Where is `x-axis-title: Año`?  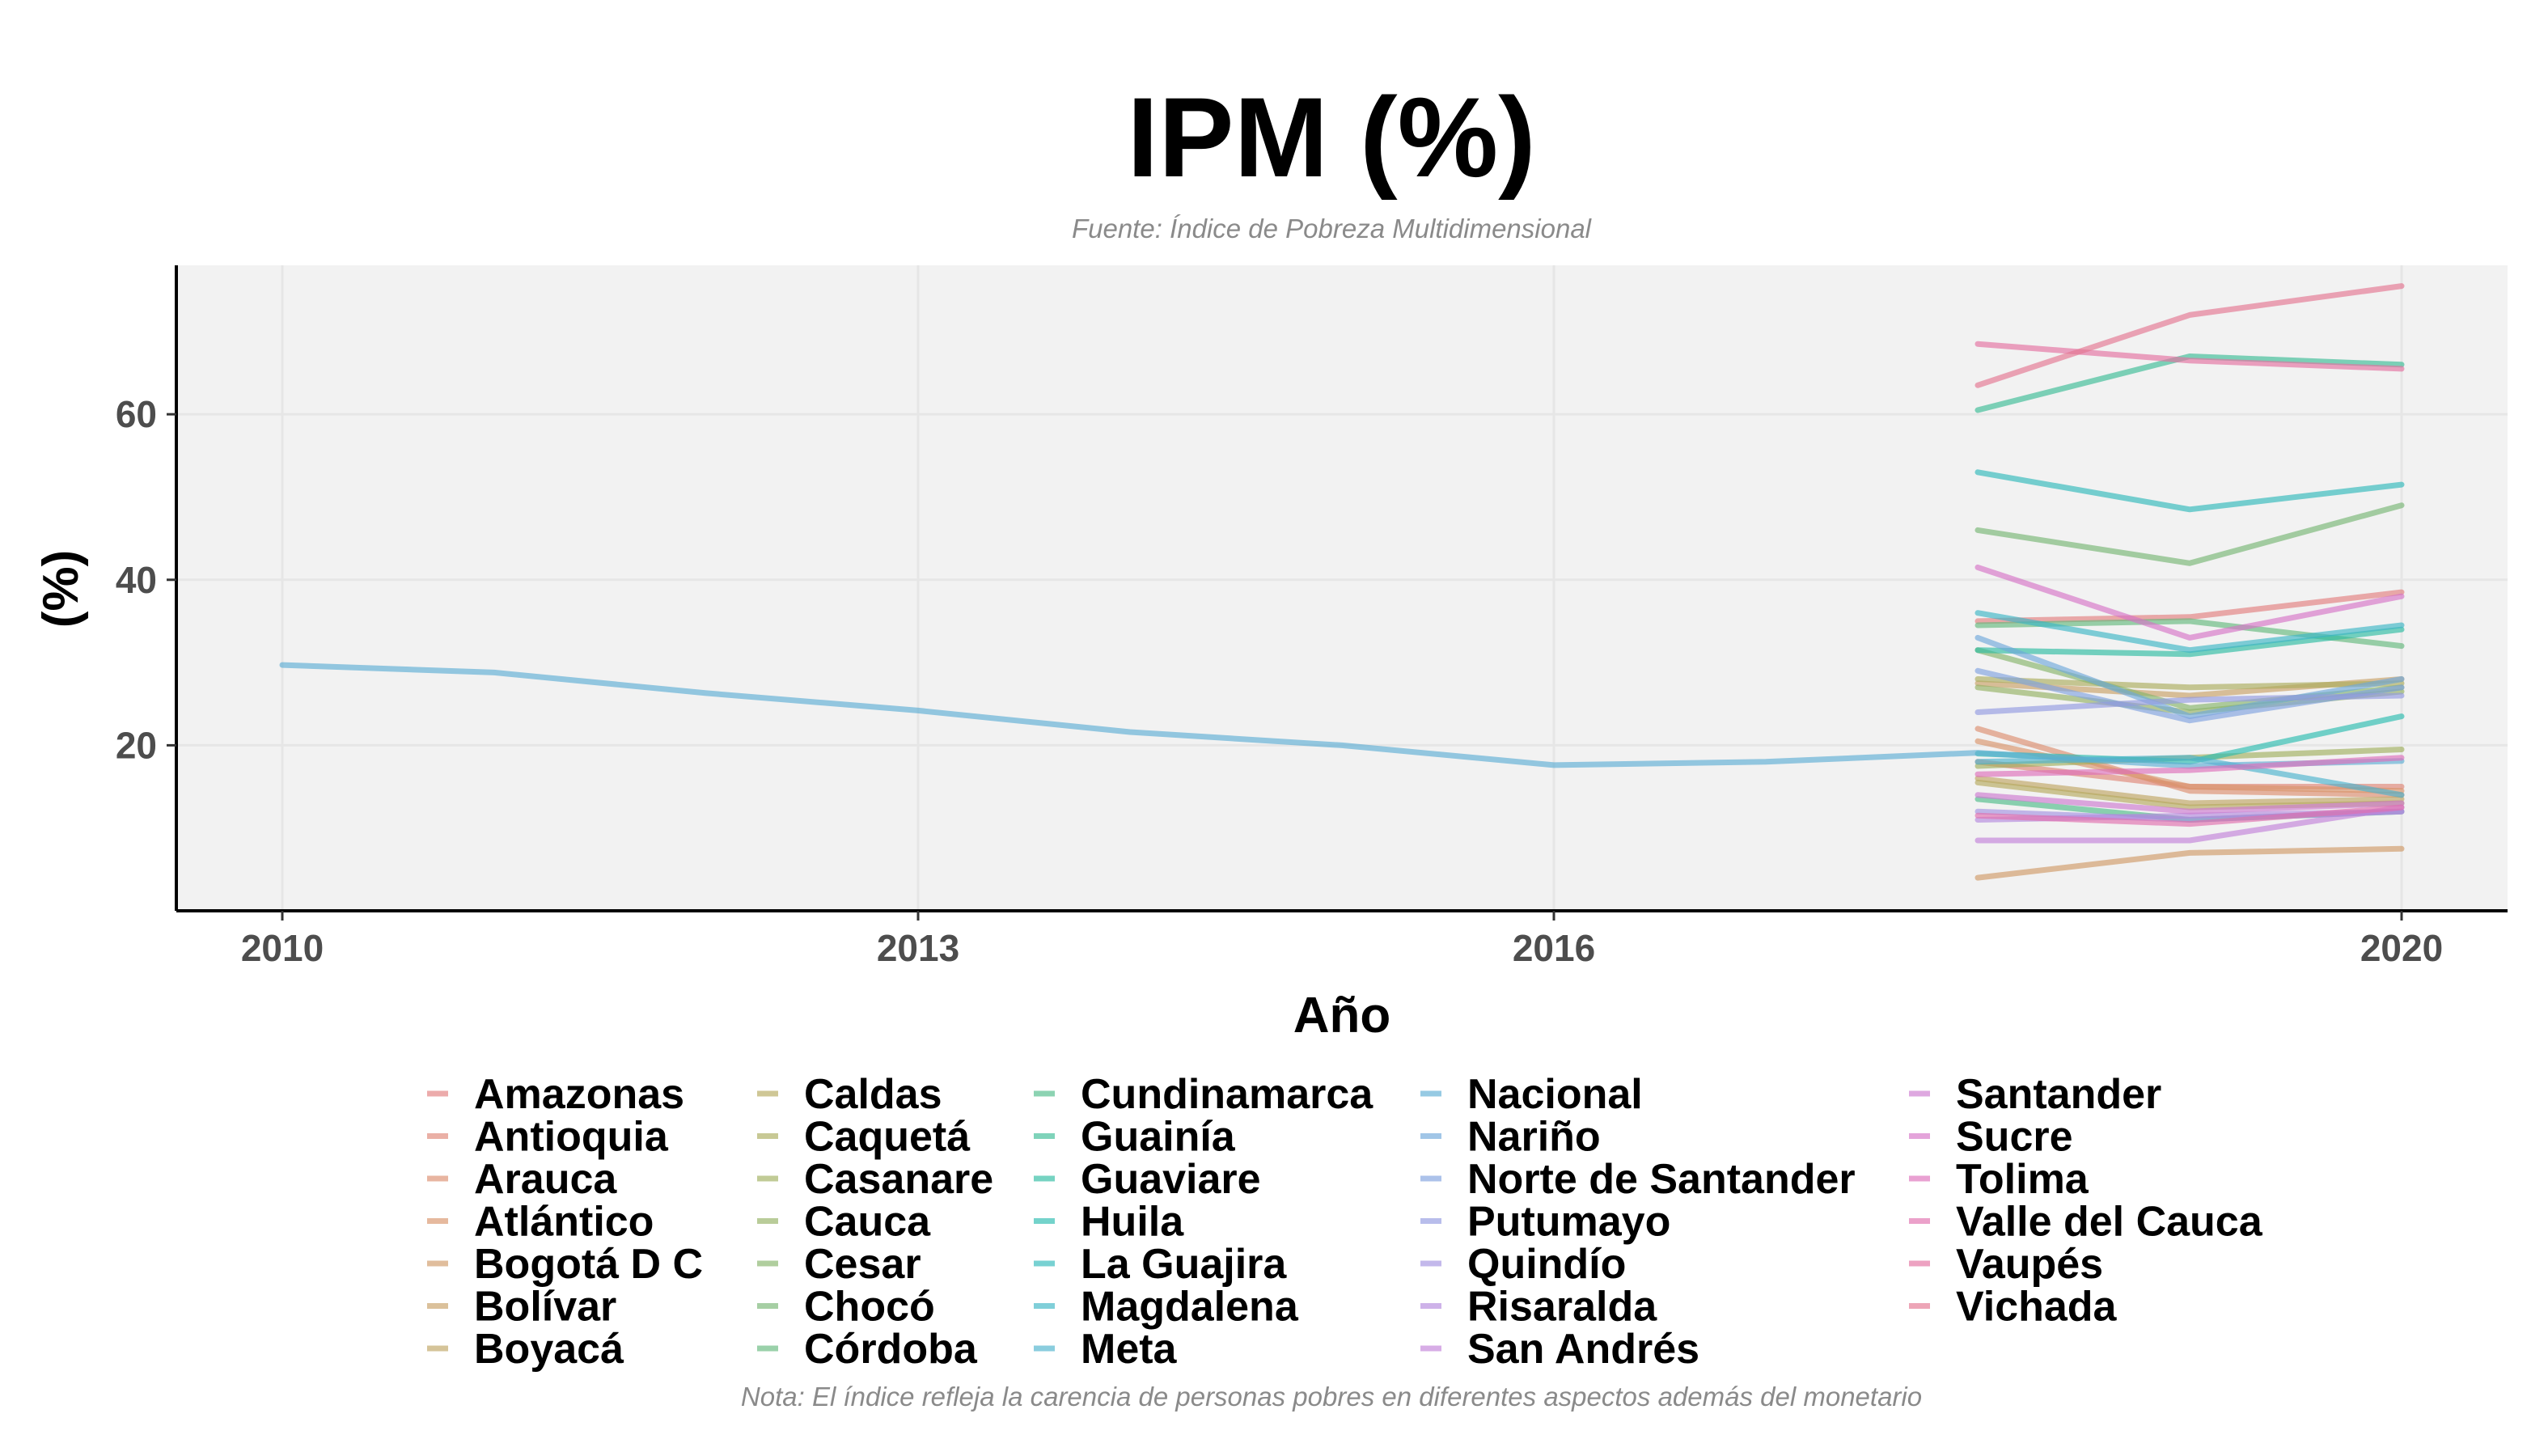 x-axis-title: Año is located at coordinates (1342, 1015).